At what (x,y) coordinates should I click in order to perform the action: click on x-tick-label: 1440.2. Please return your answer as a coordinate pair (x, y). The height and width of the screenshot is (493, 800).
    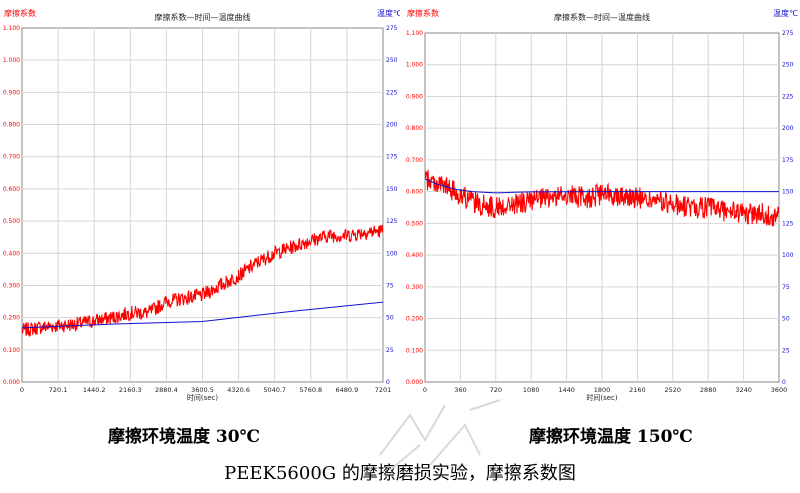
    Looking at the image, I should click on (94, 390).